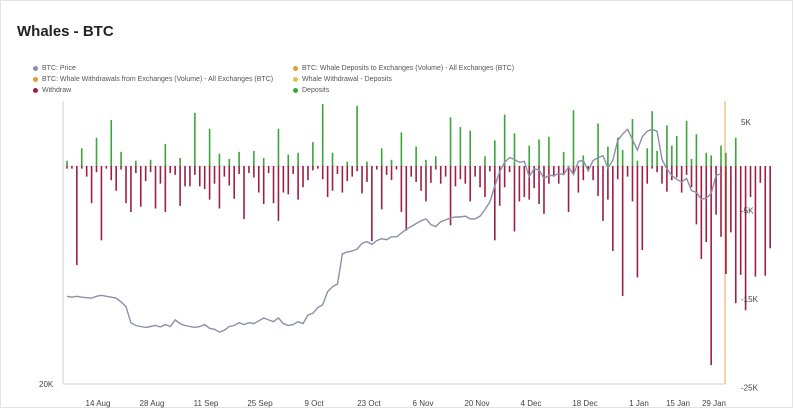 The image size is (795, 410). What do you see at coordinates (54, 68) in the screenshot?
I see `legend-item-btc-price: BTC: Price` at bounding box center [54, 68].